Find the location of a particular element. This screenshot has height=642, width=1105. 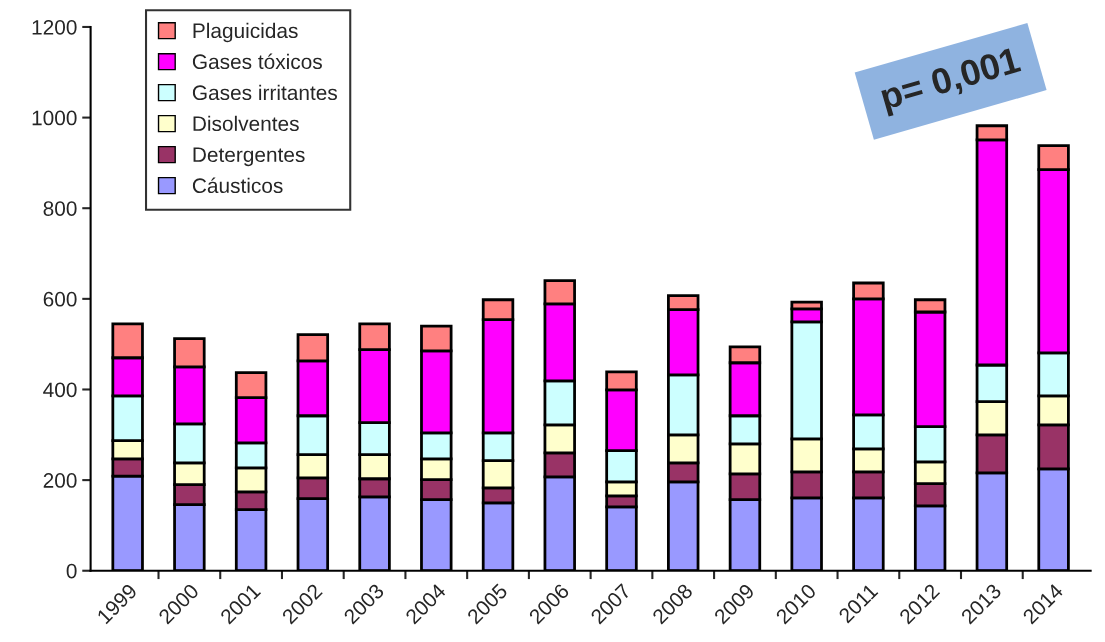

y-tick-label: 800 is located at coordinates (60, 208).